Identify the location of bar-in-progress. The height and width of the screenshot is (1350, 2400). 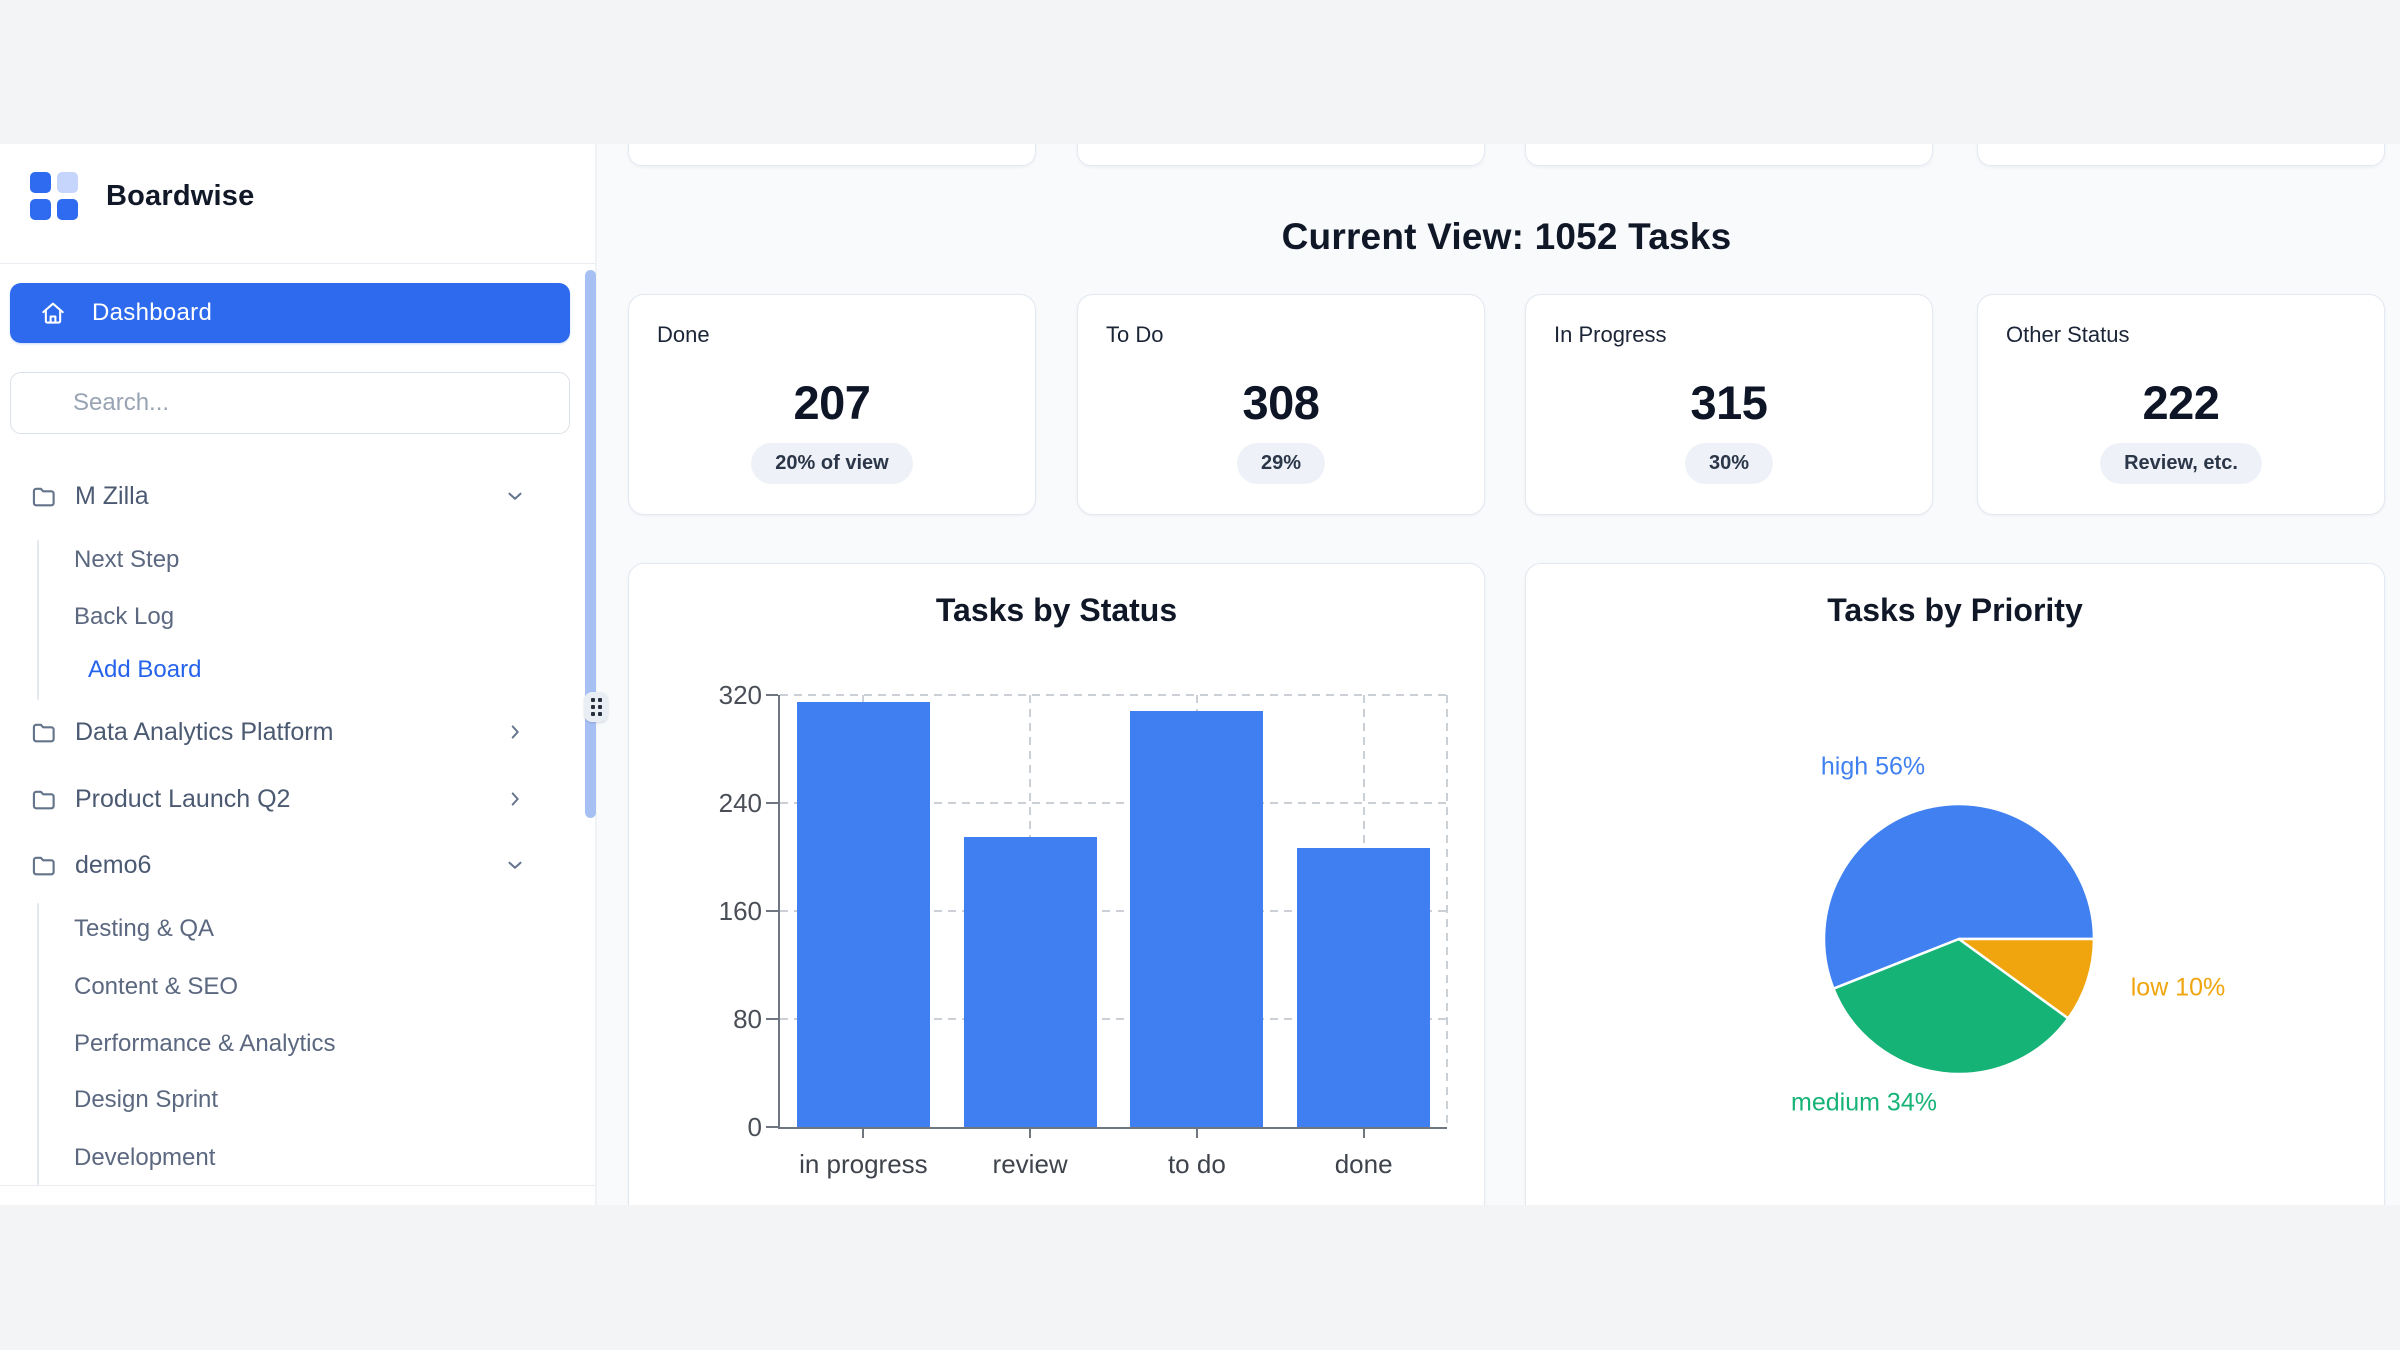
(863, 914).